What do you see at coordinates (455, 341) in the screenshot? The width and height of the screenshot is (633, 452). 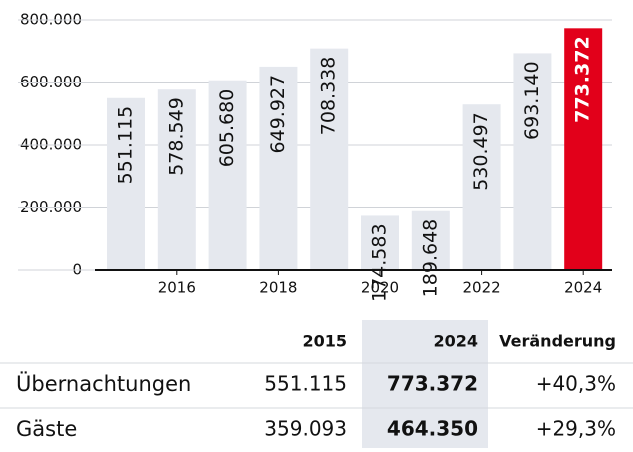 I see `column-header: 2024` at bounding box center [455, 341].